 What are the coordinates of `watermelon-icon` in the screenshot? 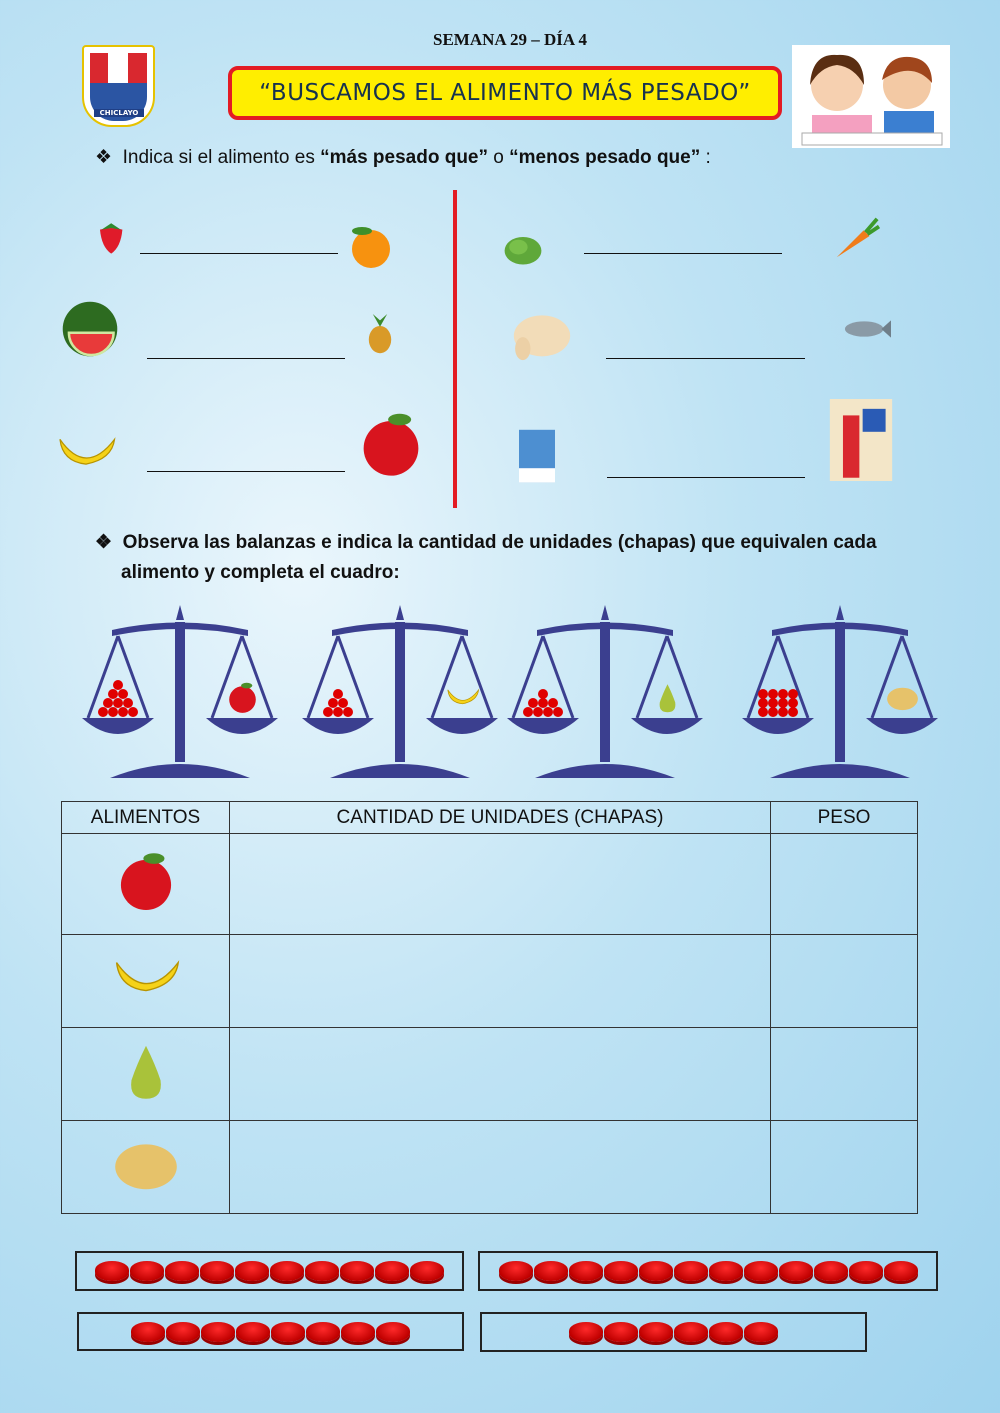 It's located at (90, 329).